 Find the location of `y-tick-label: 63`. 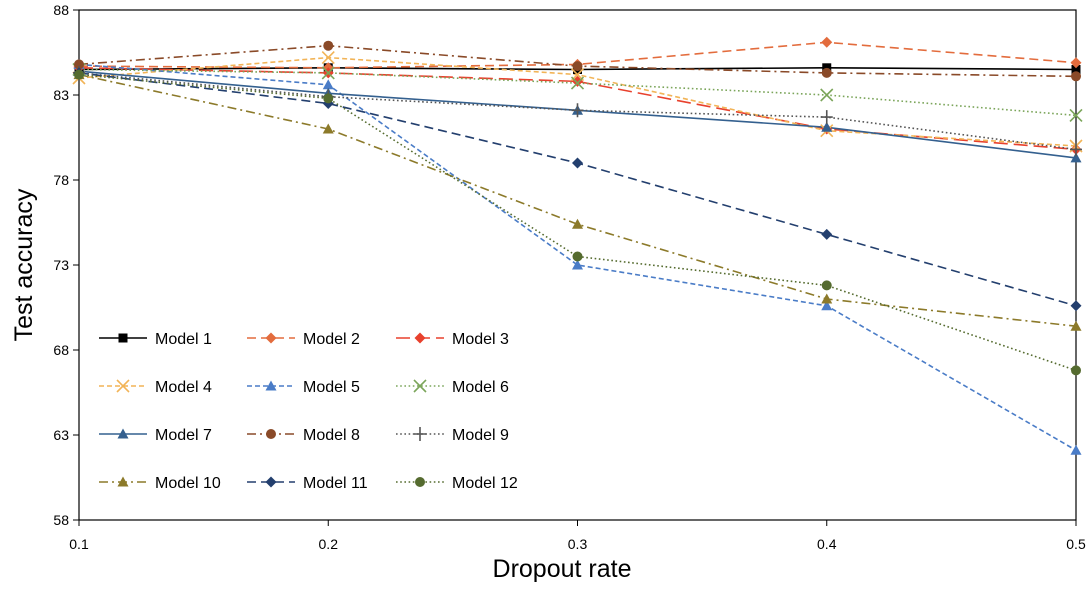

y-tick-label: 63 is located at coordinates (61, 435).